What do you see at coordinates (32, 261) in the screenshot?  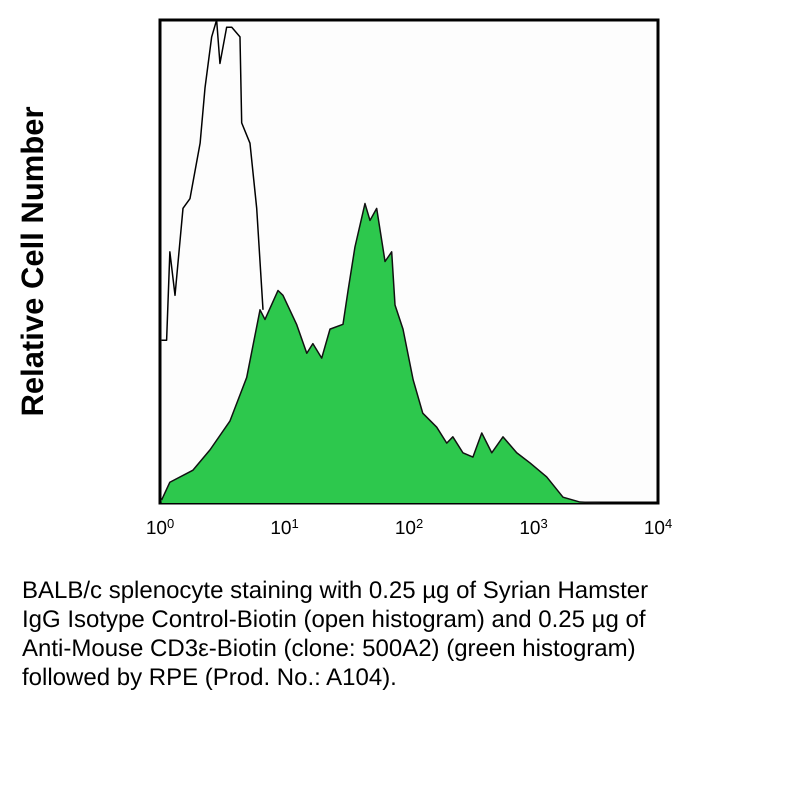 I see `y-axis-title: Relative Cell Number` at bounding box center [32, 261].